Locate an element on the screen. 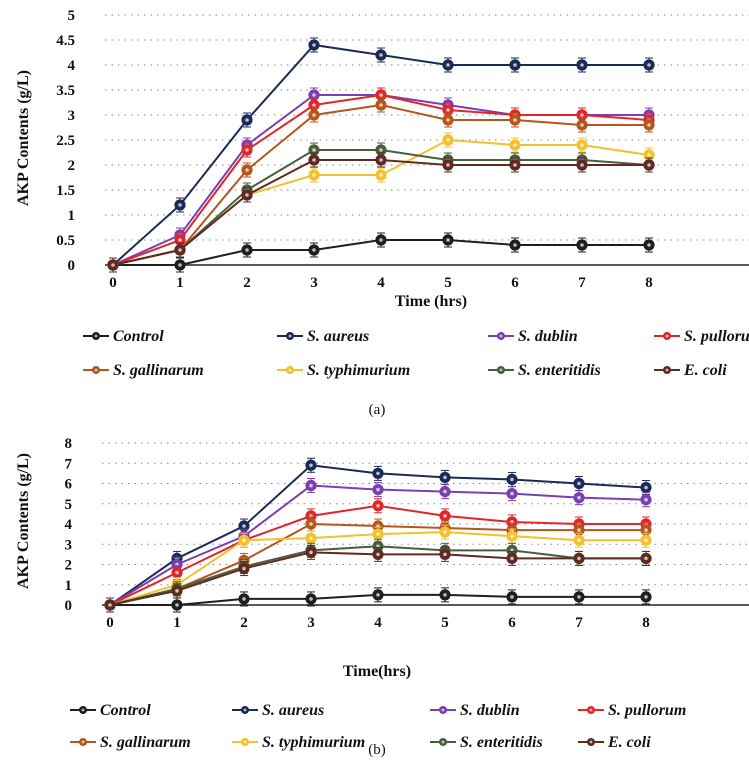  chart-a-y-ticks: 0 0.5 1 1.5 2 2.5 3 3.5 4 4.5 5 is located at coordinates (65, 141).